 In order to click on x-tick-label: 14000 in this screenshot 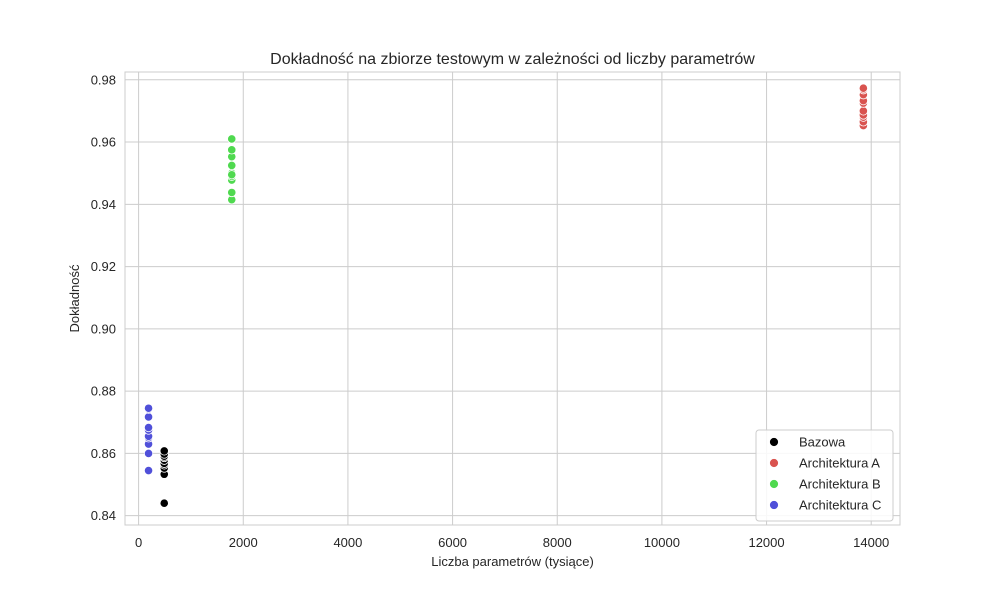, I will do `click(871, 542)`.